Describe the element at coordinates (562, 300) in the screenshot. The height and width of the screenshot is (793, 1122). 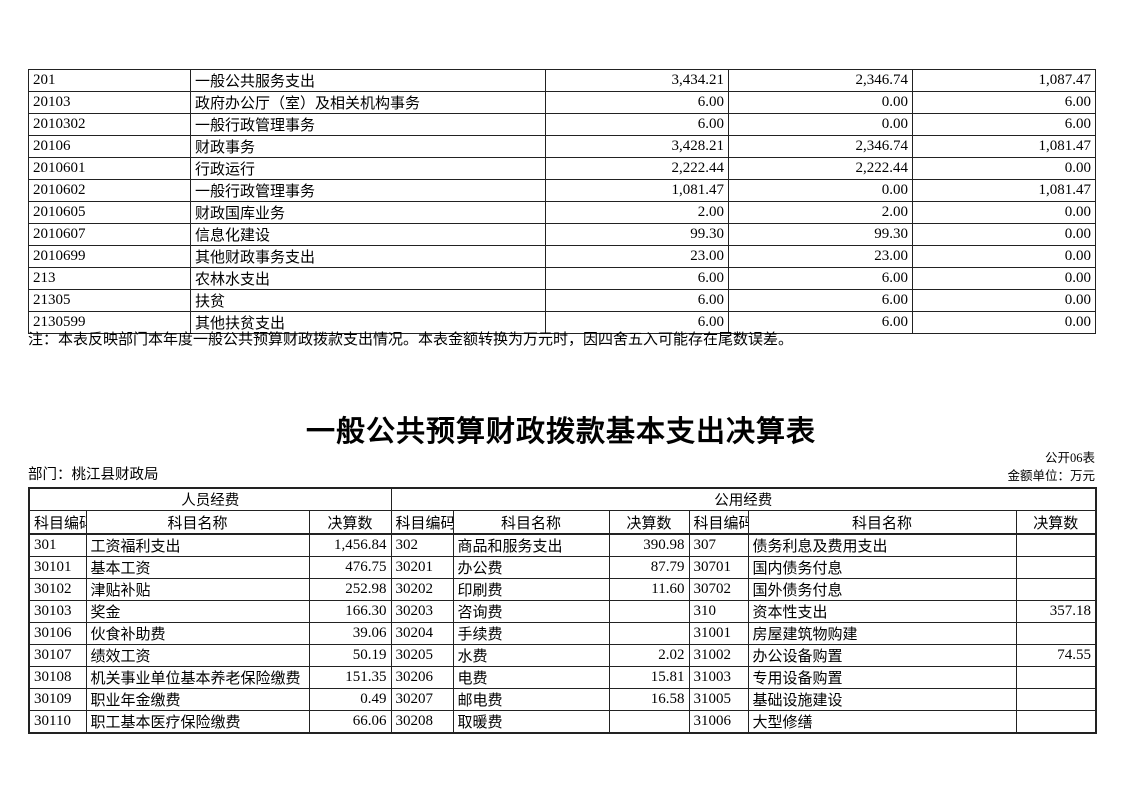
I see `table-row: 21305 扶贫 6.00 6.00 0.00` at that location.